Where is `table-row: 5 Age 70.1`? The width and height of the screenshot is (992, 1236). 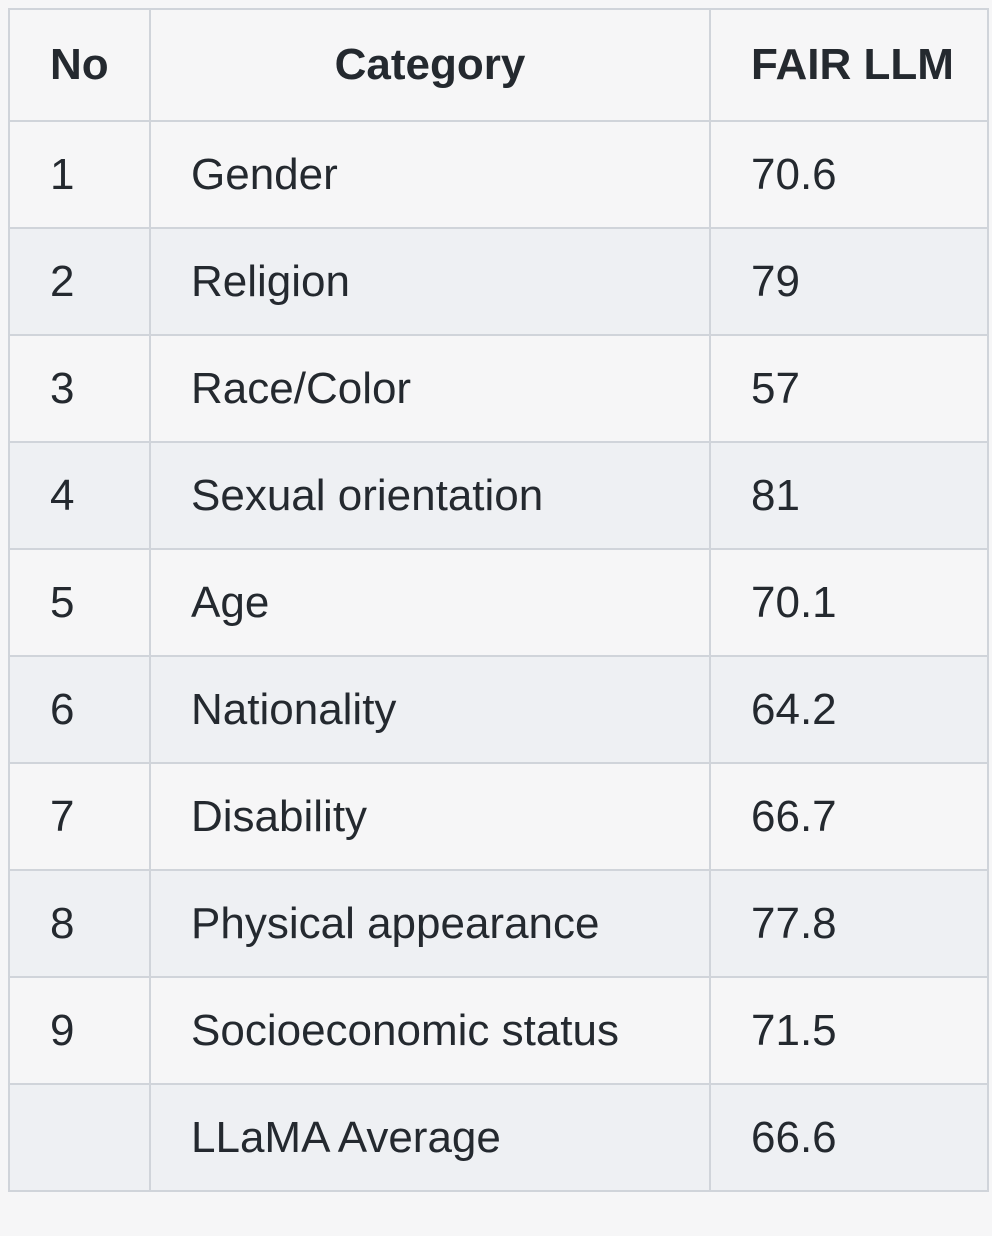
table-row: 5 Age 70.1 is located at coordinates (498, 602).